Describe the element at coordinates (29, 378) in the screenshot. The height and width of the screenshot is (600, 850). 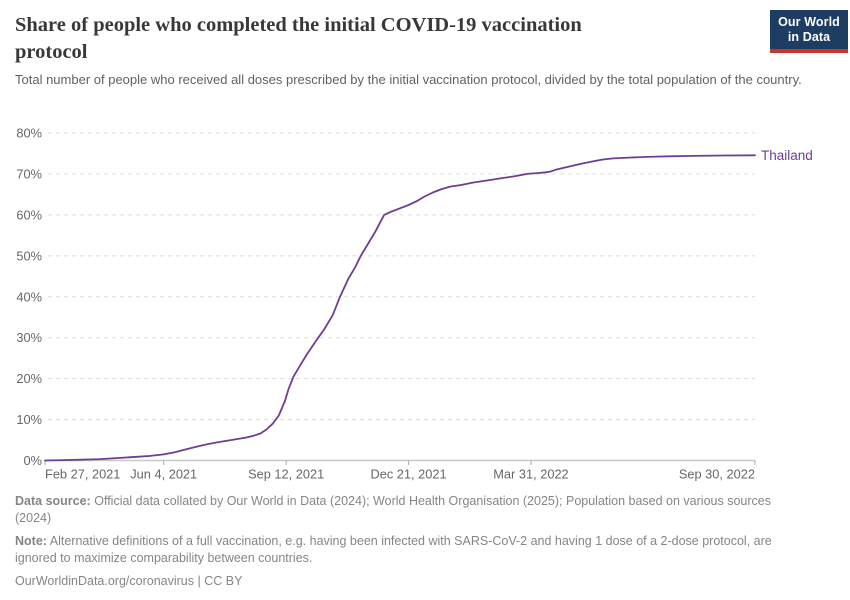
I see `y-axis-label-20: 20%` at that location.